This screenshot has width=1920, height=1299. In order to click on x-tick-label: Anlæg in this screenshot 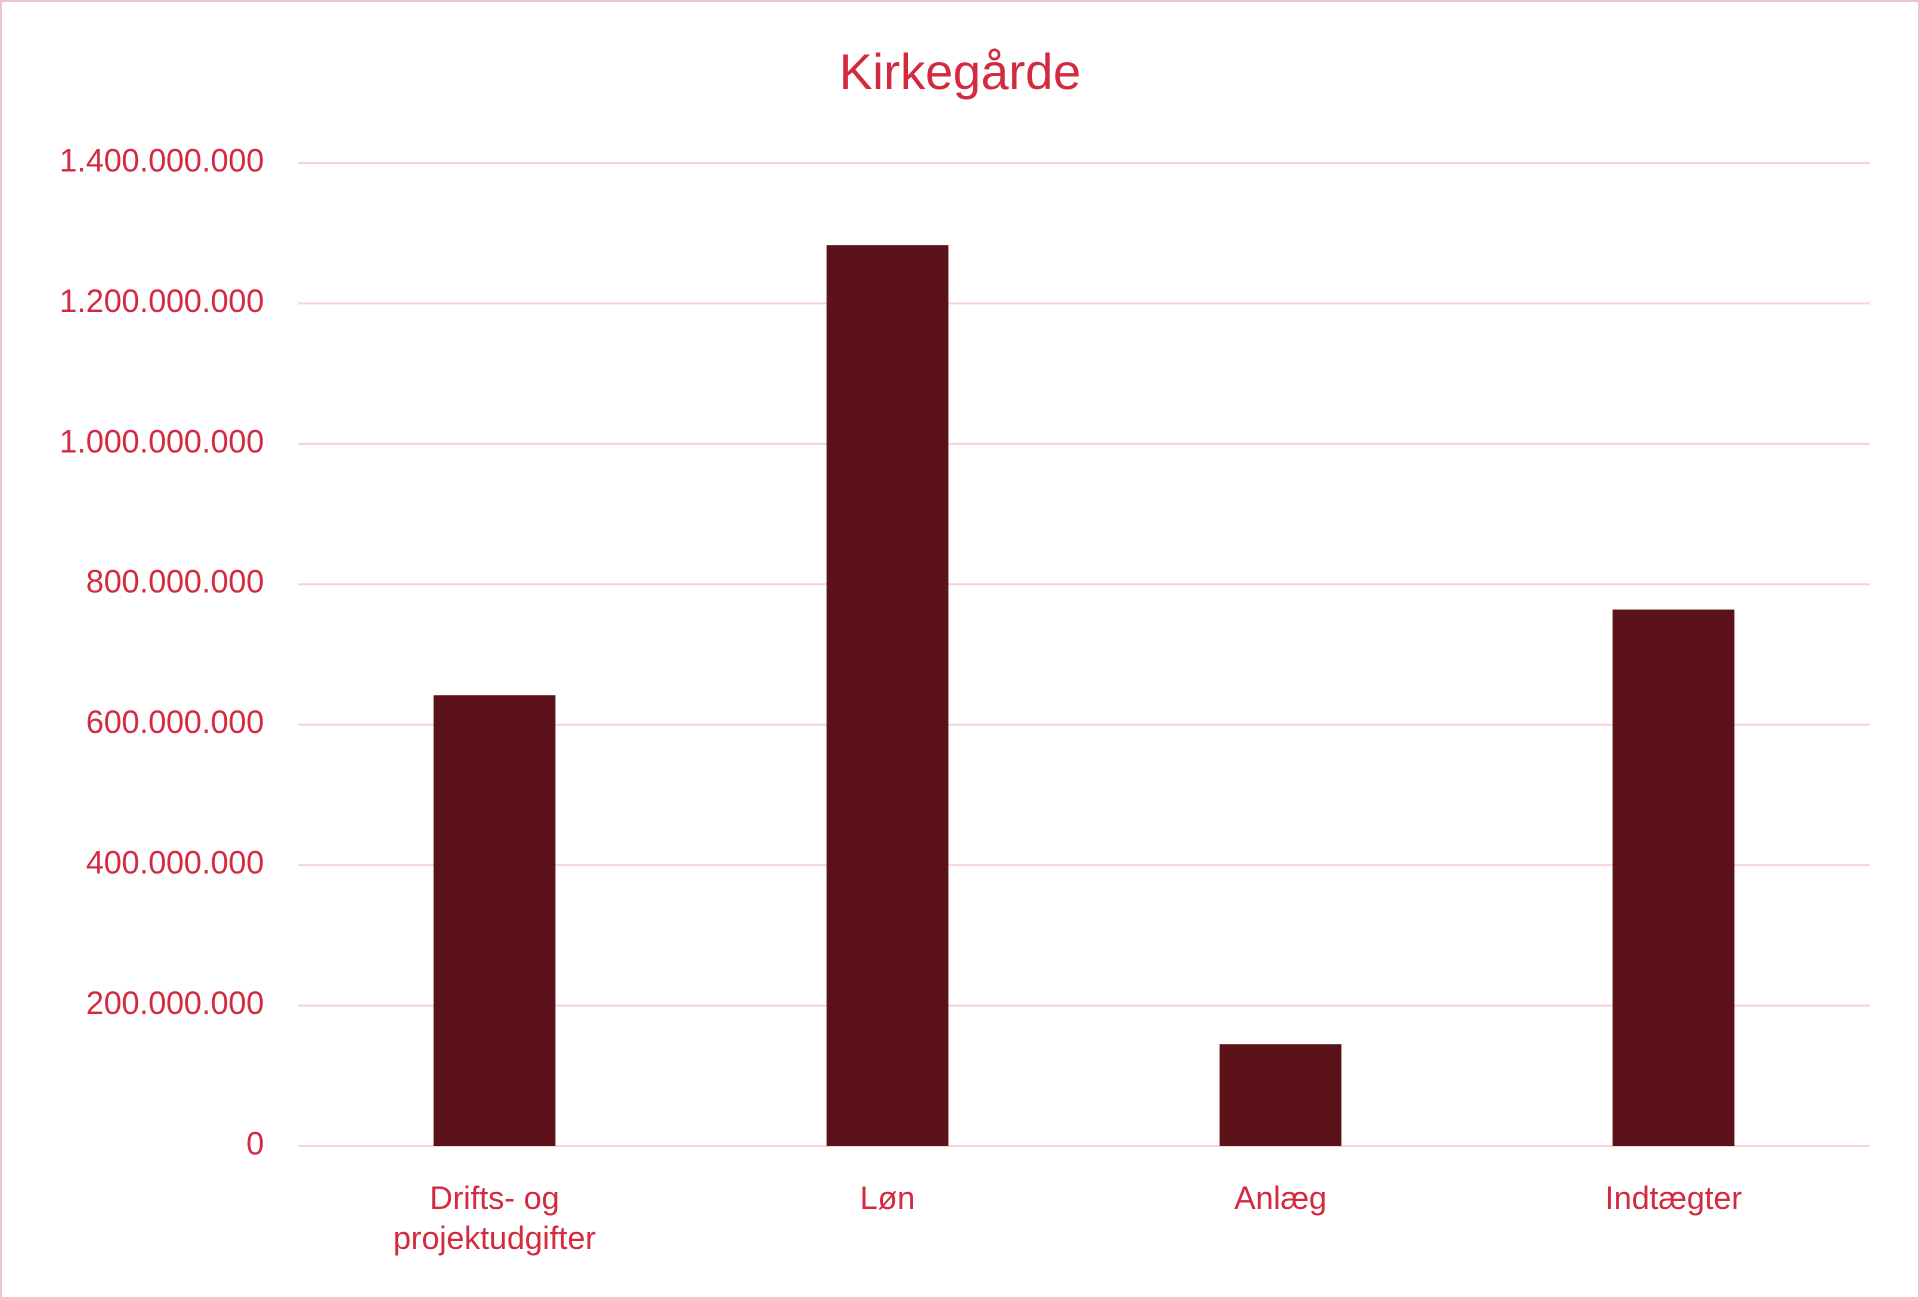, I will do `click(1280, 1198)`.